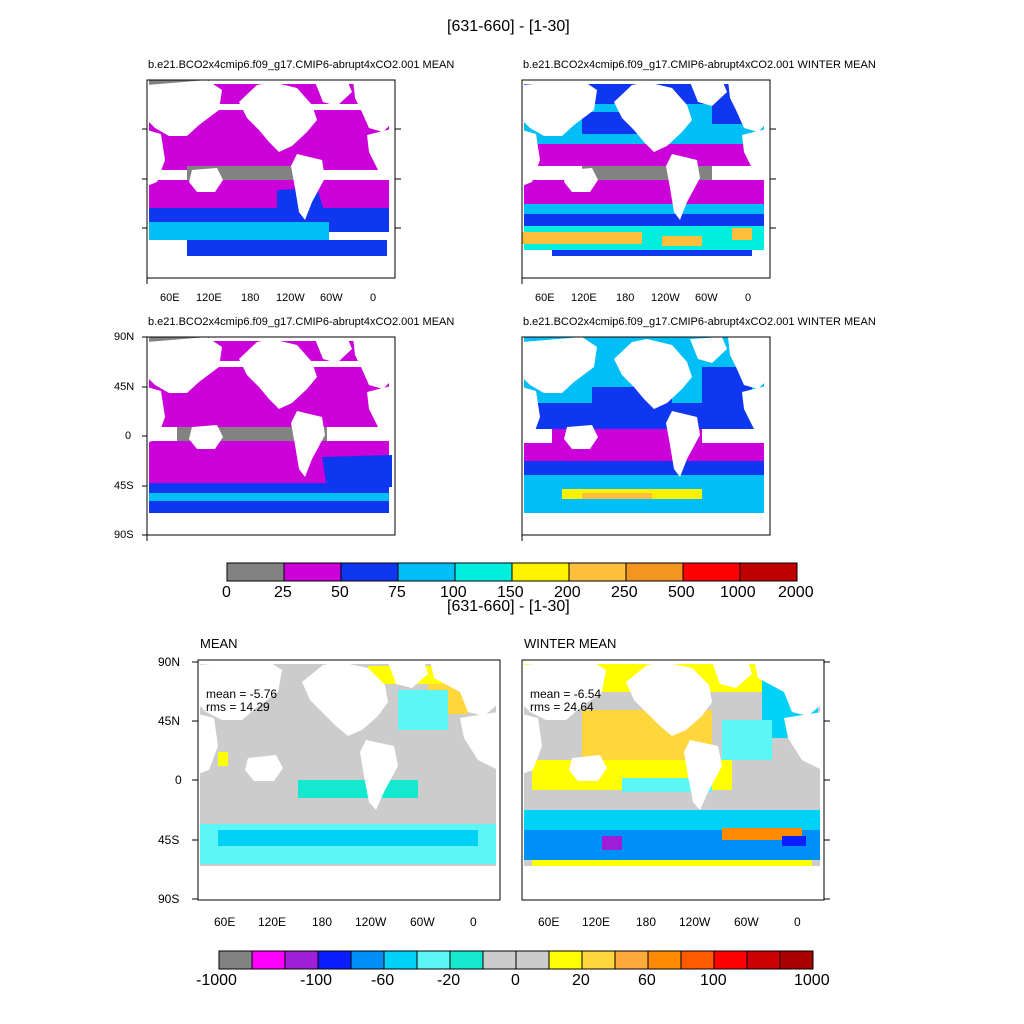  I want to click on fig2-lat-tick: 45S, so click(169, 840).